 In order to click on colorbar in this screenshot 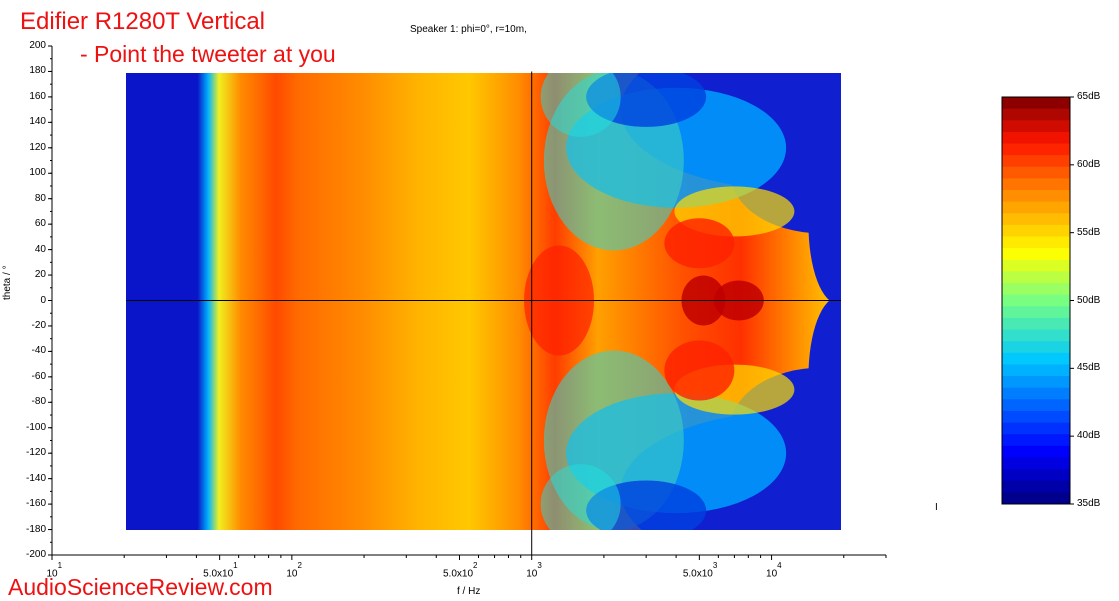, I will do `click(1037, 300)`.